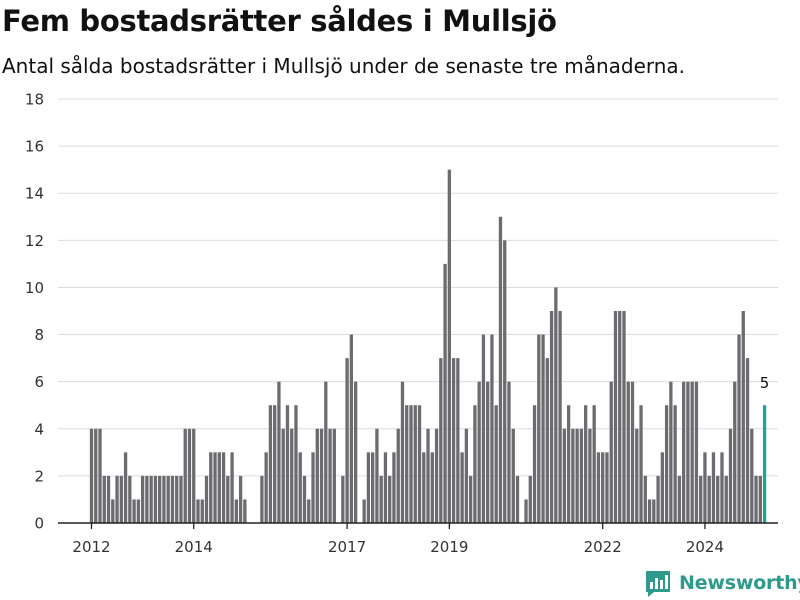 This screenshot has height=600, width=800. What do you see at coordinates (39, 335) in the screenshot?
I see `y-tick-label: 8` at bounding box center [39, 335].